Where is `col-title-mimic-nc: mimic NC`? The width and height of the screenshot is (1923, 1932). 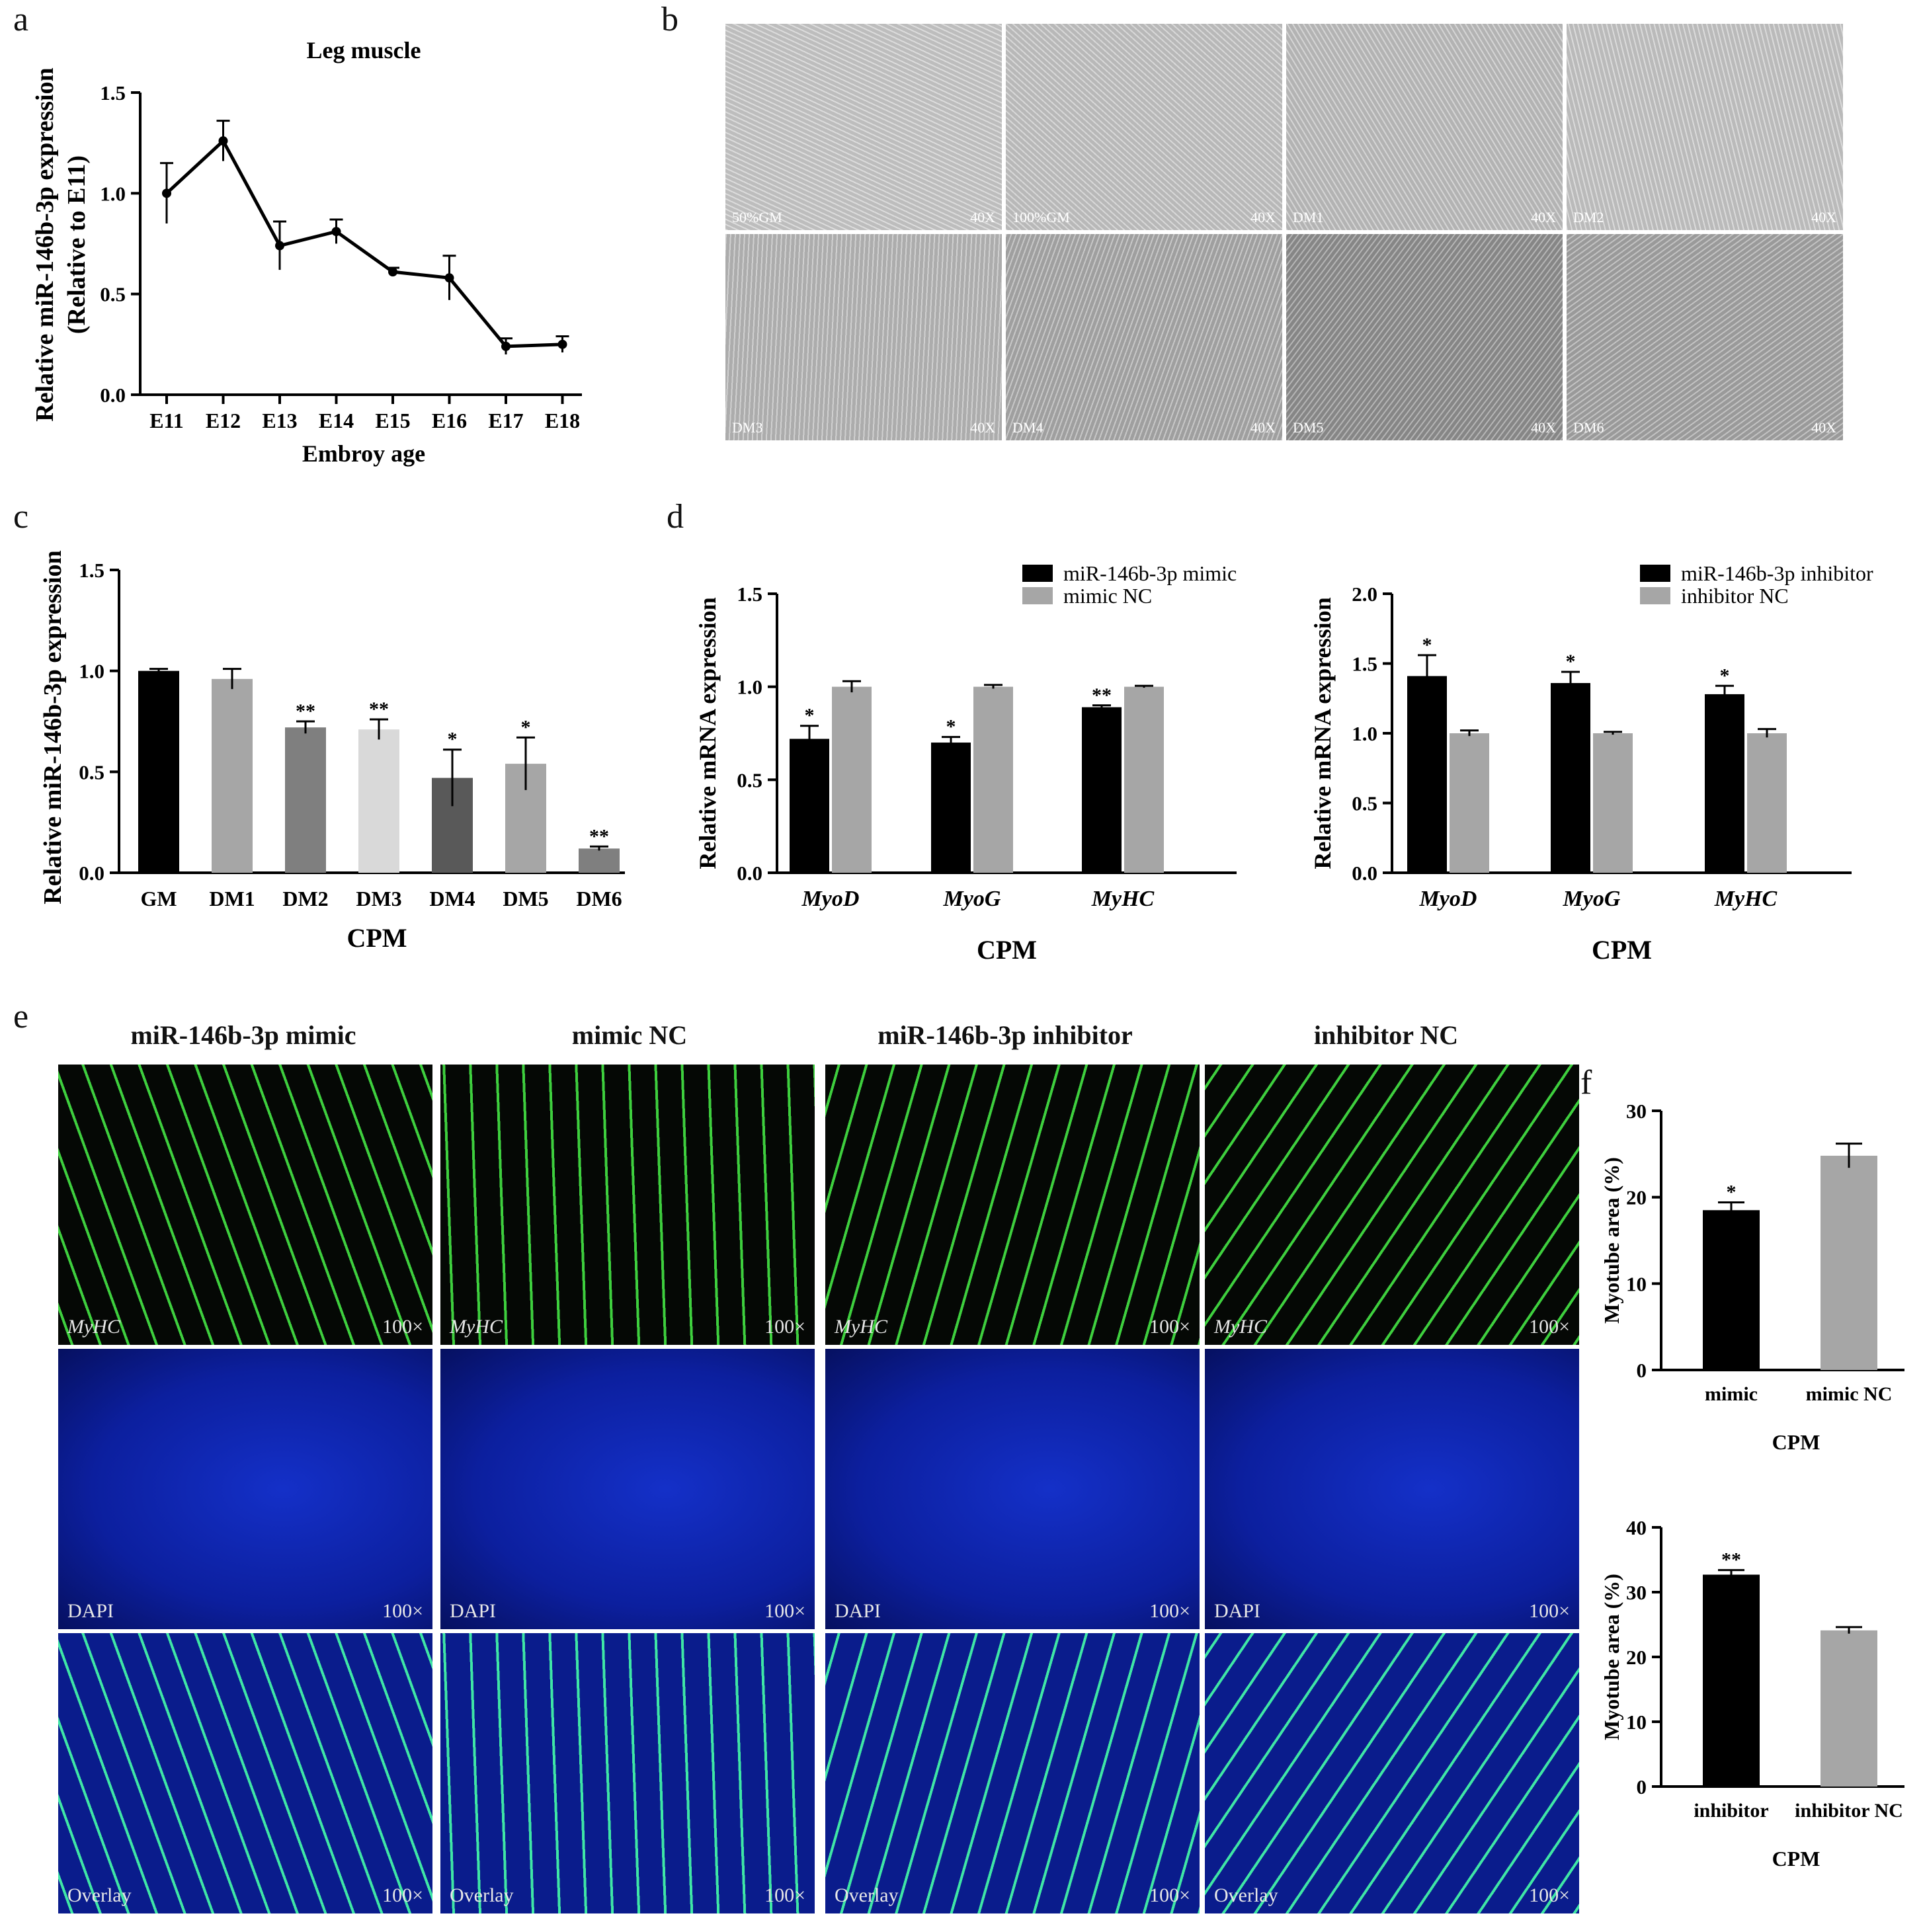 col-title-mimic-nc: mimic NC is located at coordinates (630, 1035).